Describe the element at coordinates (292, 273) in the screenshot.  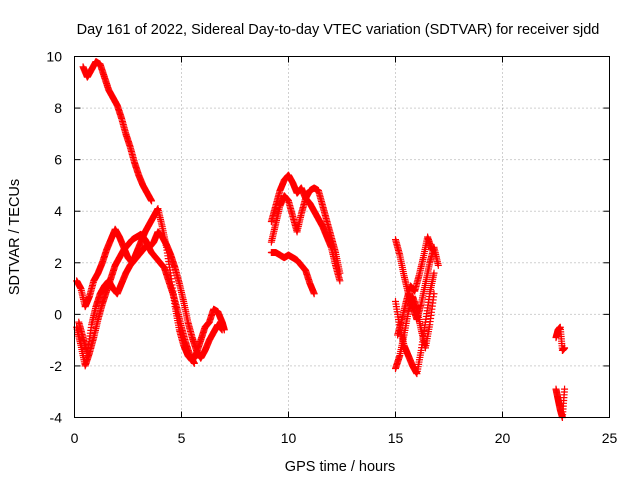
I see `series-track-g-lower` at that location.